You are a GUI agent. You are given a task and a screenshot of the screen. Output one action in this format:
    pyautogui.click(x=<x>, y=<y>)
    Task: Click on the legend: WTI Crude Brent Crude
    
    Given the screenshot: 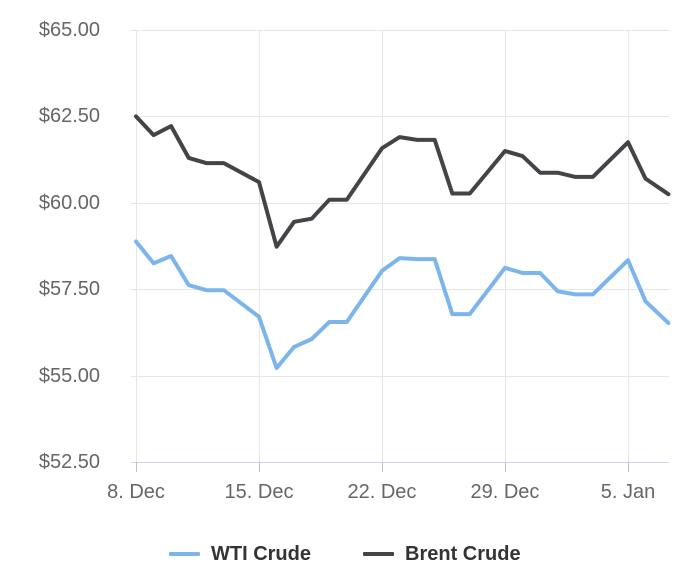 What is the action you would take?
    pyautogui.click(x=350, y=554)
    